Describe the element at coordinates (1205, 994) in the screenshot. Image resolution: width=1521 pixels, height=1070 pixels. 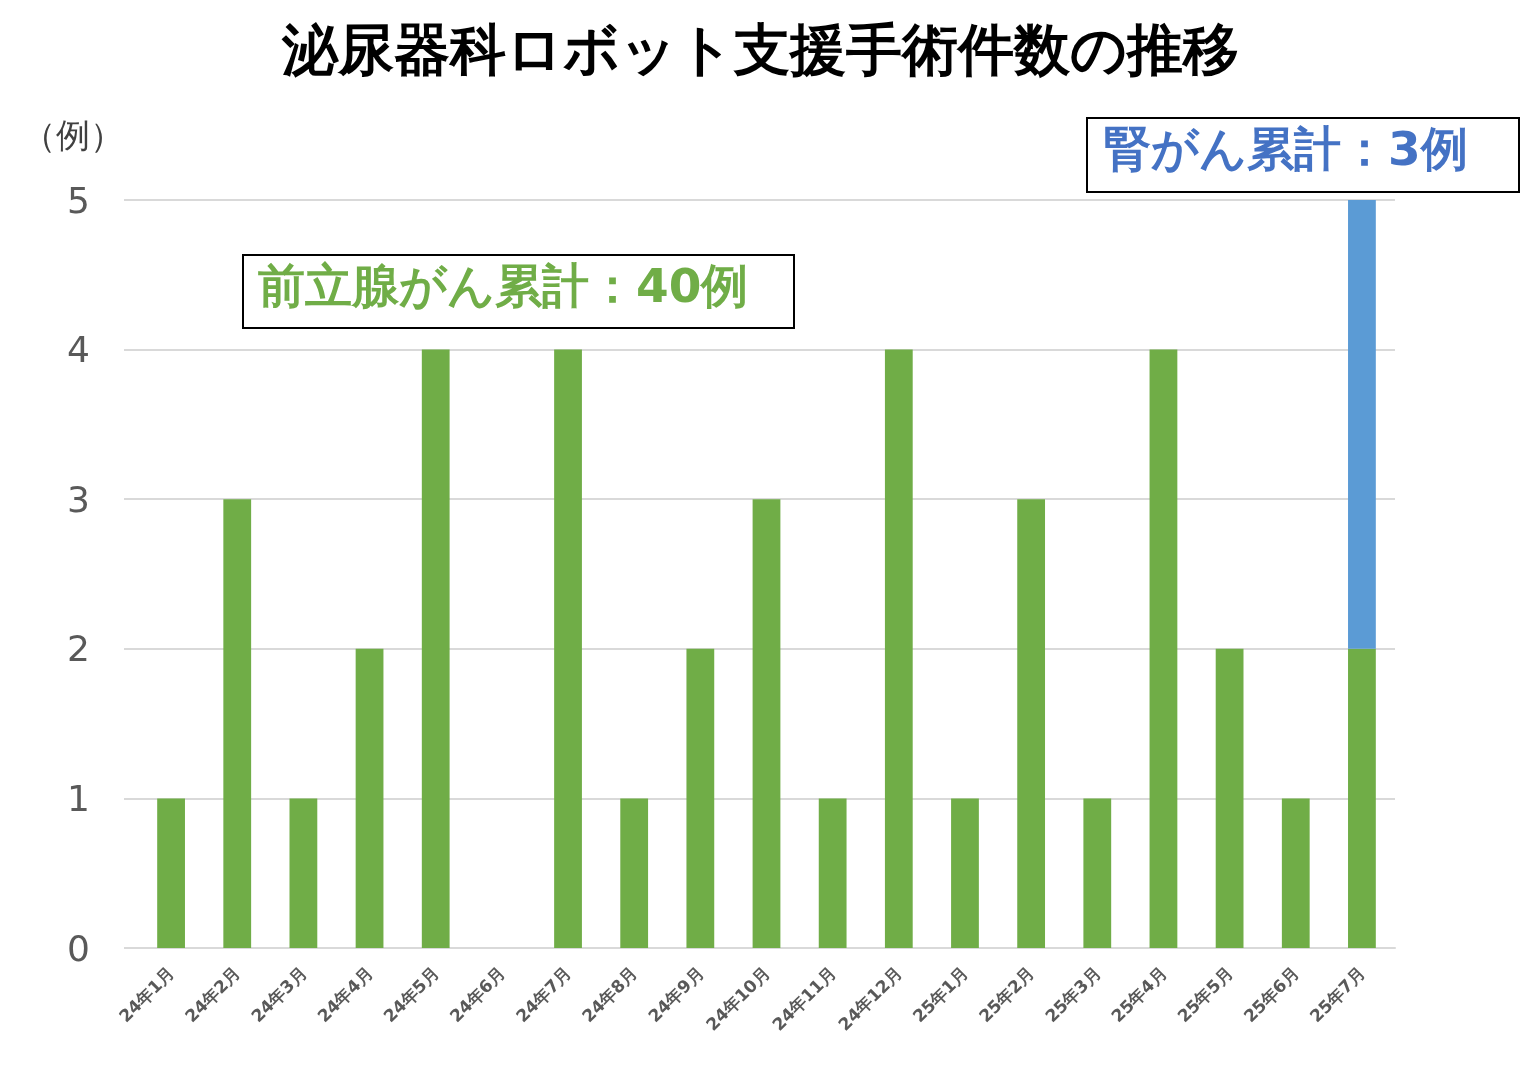
I see `x-tick-label: 25年5月` at that location.